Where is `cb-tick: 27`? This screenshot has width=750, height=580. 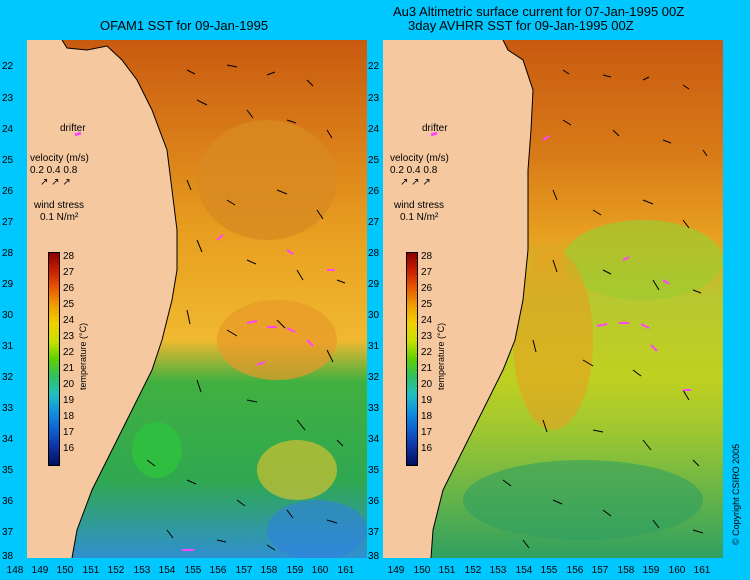
cb-tick: 27 is located at coordinates (427, 272).